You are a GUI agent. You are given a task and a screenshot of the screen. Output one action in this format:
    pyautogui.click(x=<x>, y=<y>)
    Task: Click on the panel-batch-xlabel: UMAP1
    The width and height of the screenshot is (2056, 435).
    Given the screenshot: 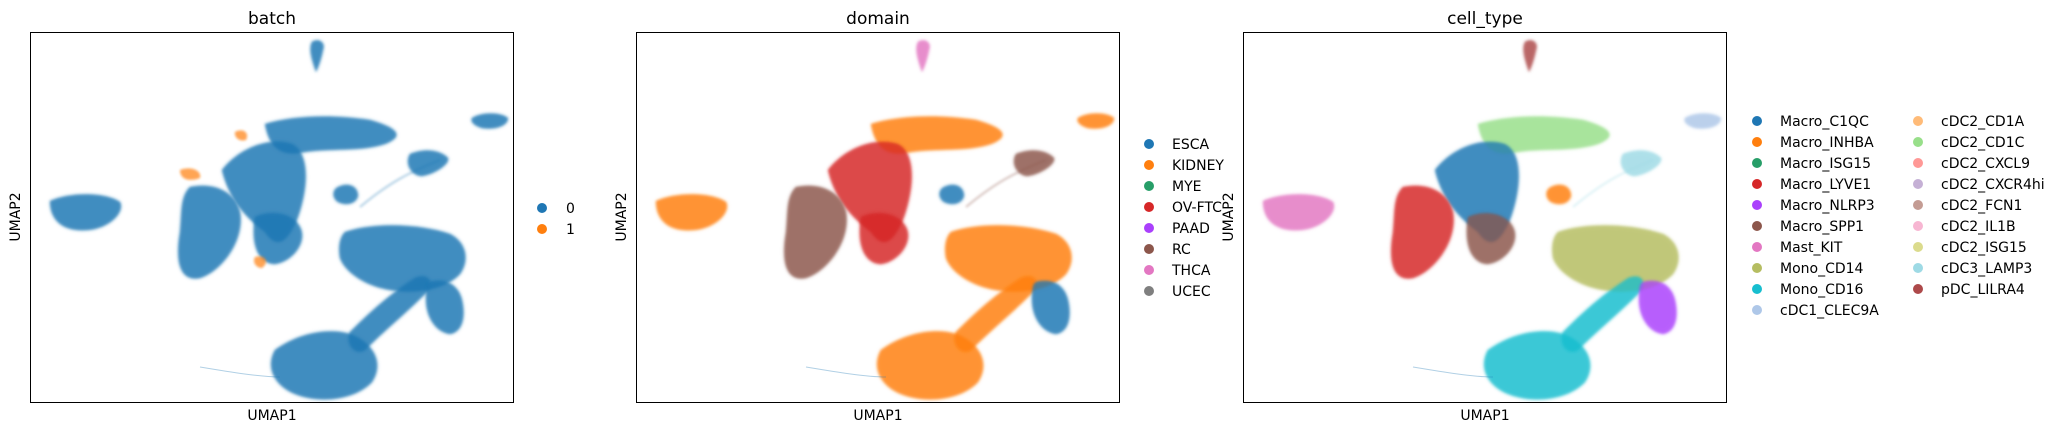 What is the action you would take?
    pyautogui.click(x=271, y=416)
    